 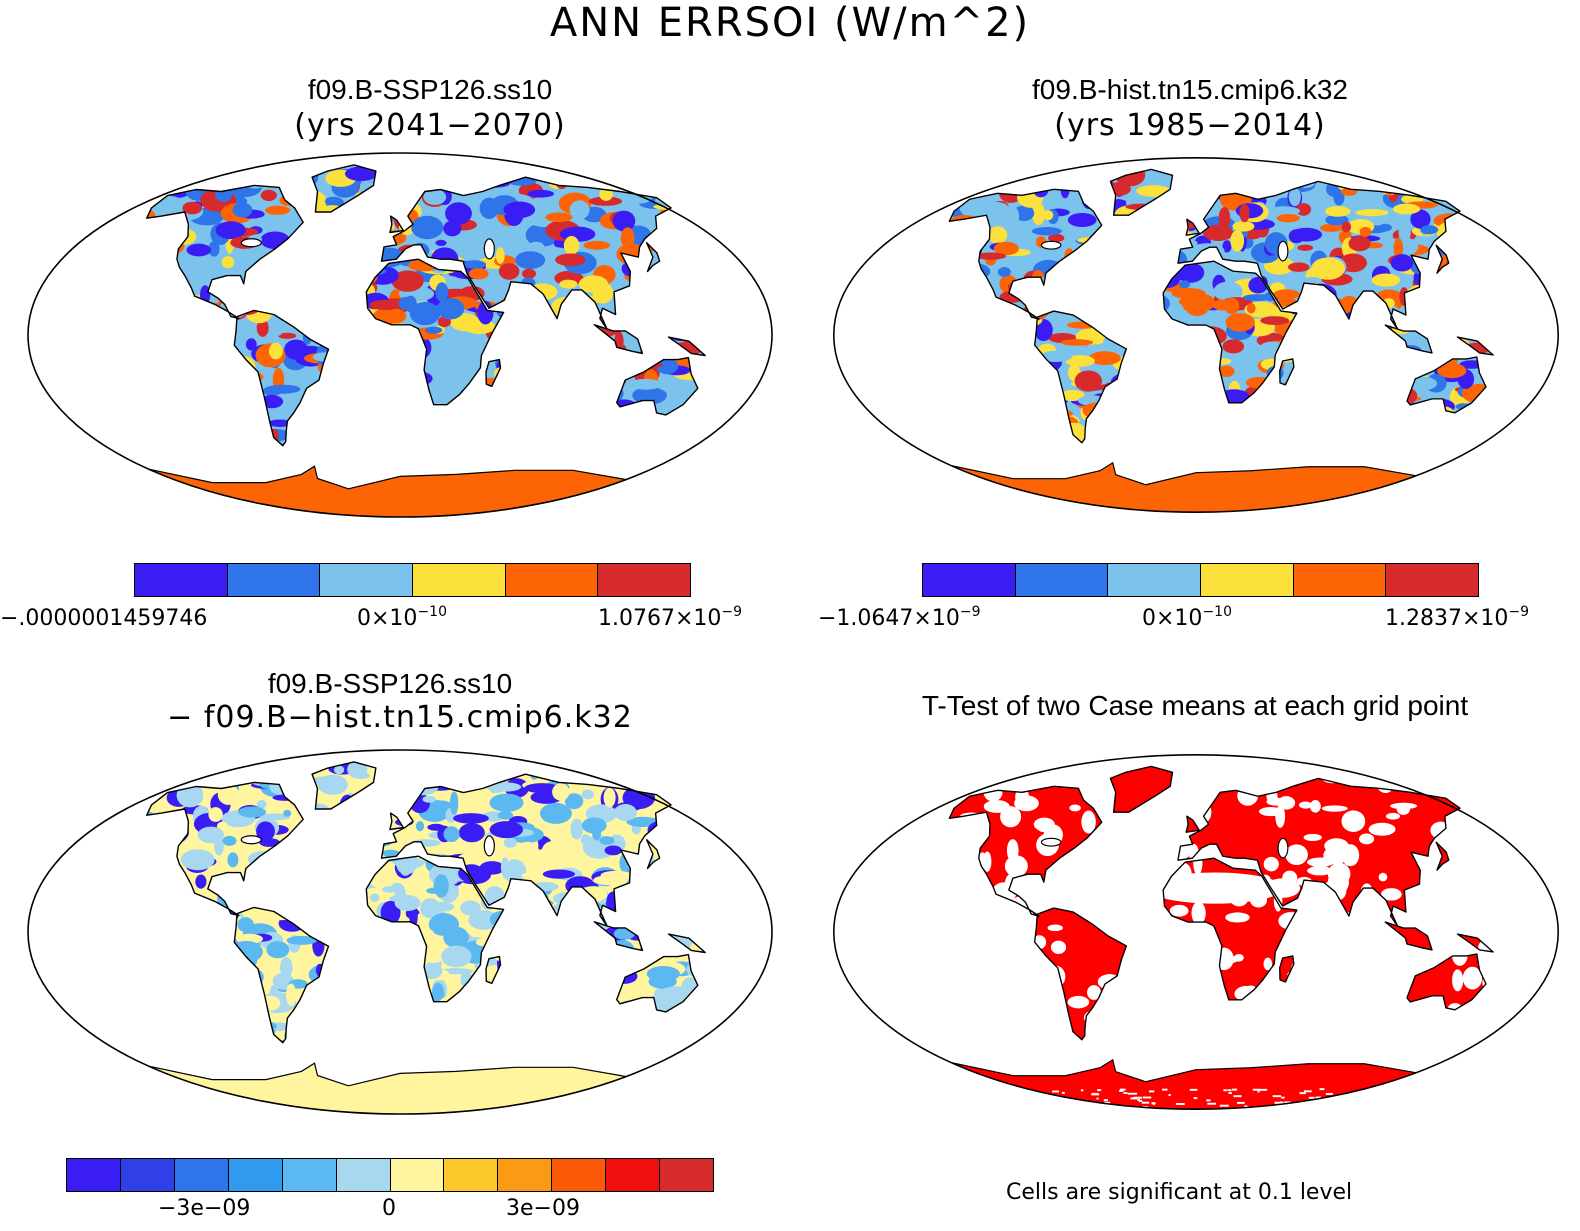 I want to click on significance-note: Cells are significant at 0.1 level, so click(x=1179, y=1192).